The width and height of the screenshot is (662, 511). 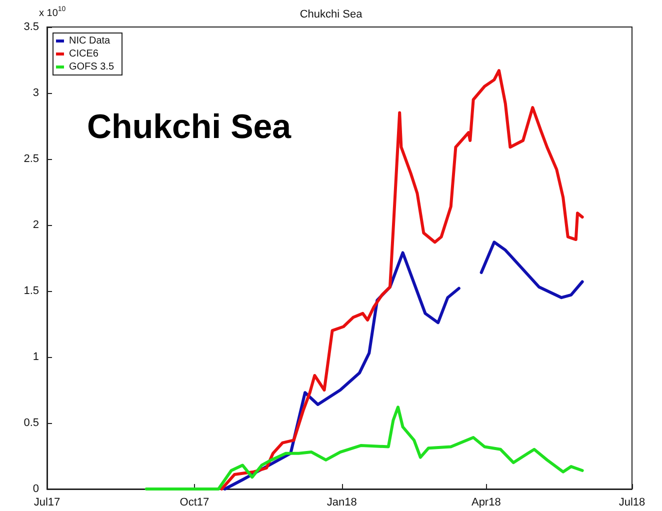 I want to click on y-tick-label: 1, so click(x=35, y=357).